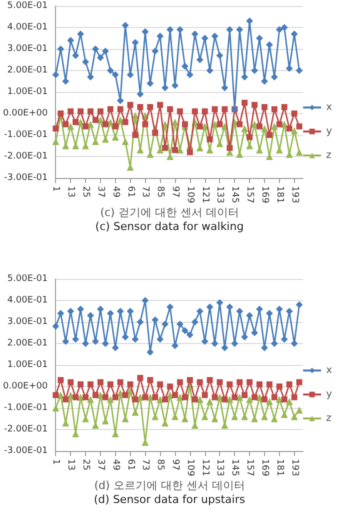 The height and width of the screenshot is (527, 339). What do you see at coordinates (235, 195) in the screenshot?
I see `x-tick-label: 145` at bounding box center [235, 195].